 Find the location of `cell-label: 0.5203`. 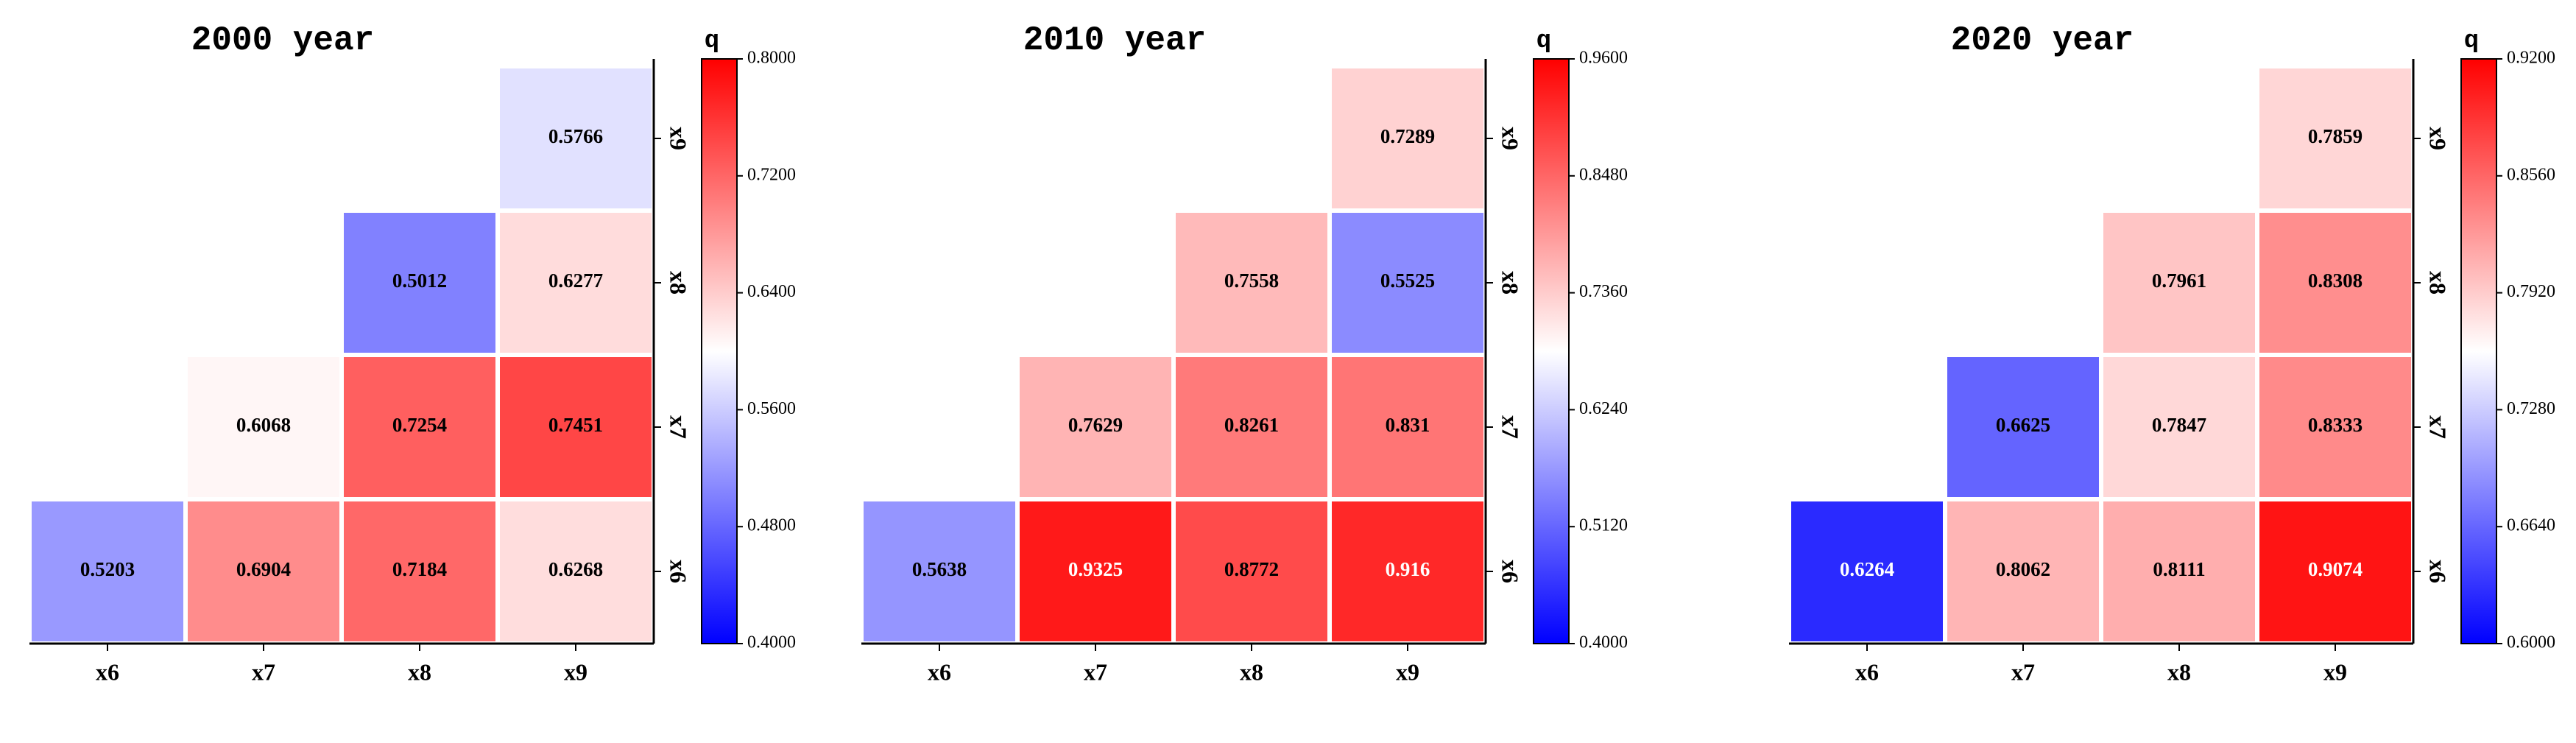

cell-label: 0.5203 is located at coordinates (107, 569).